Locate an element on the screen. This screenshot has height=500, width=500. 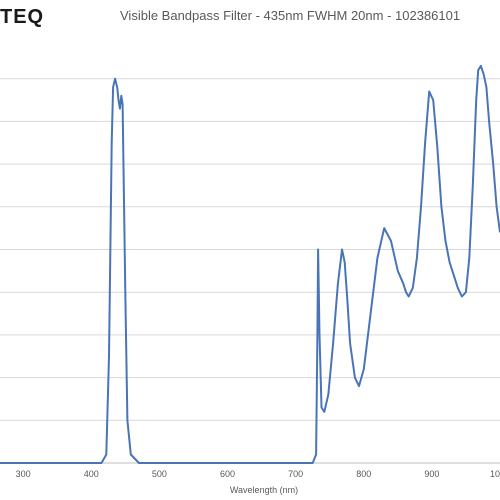
x-tick-label: 500 is located at coordinates (159, 474).